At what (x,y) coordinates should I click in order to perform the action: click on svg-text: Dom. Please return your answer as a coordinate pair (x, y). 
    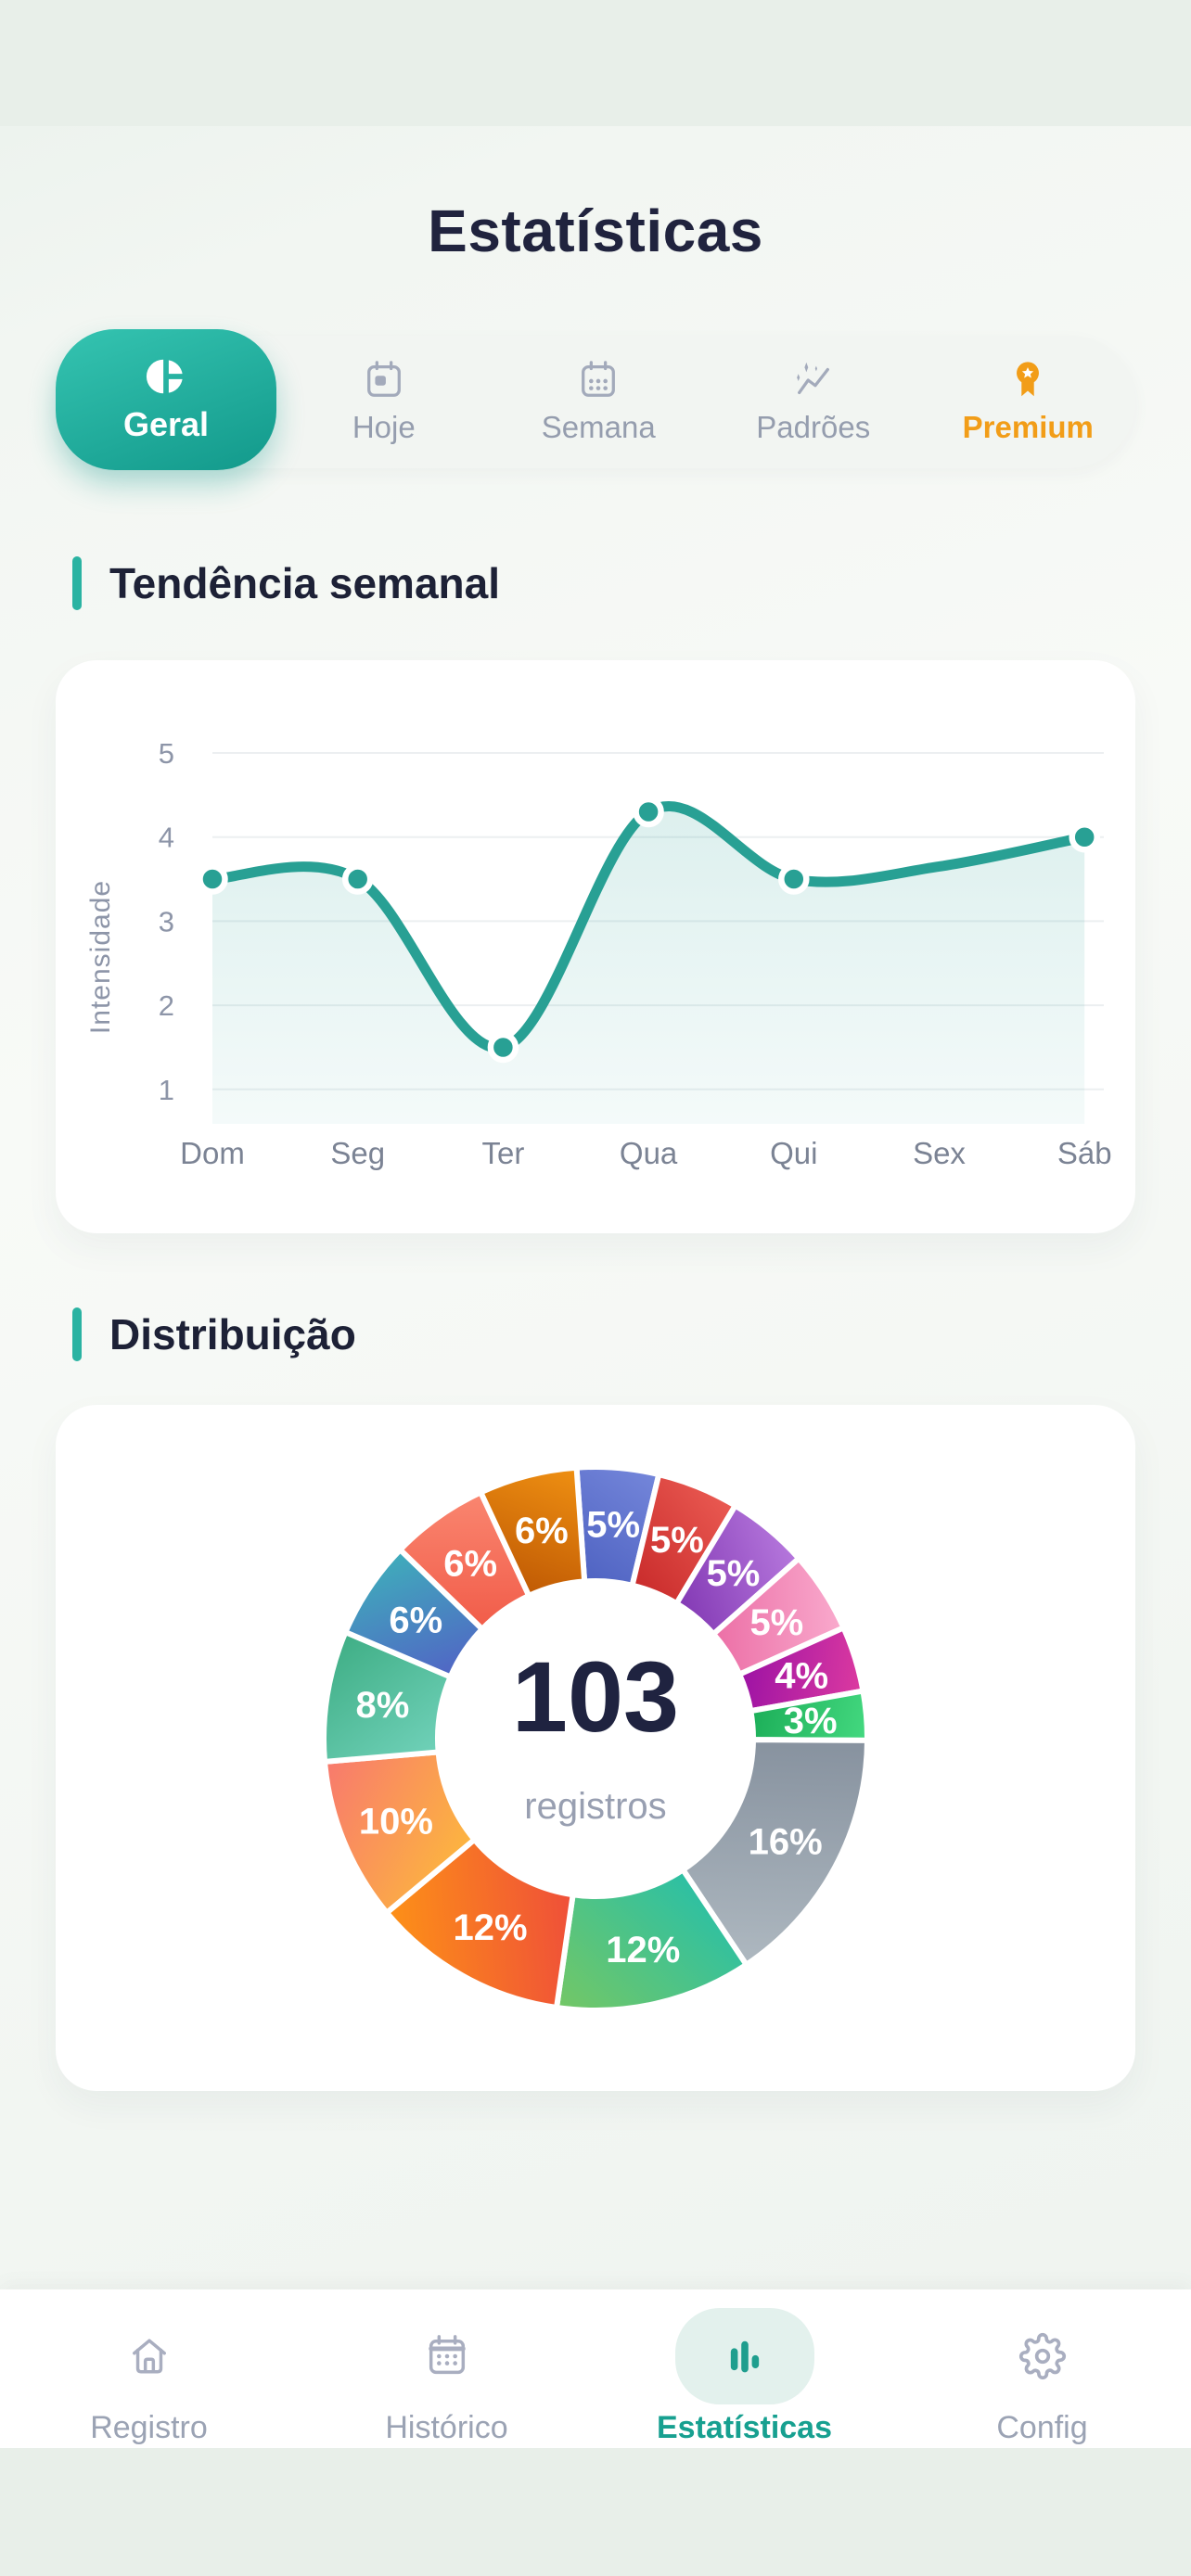
    Looking at the image, I should click on (212, 1153).